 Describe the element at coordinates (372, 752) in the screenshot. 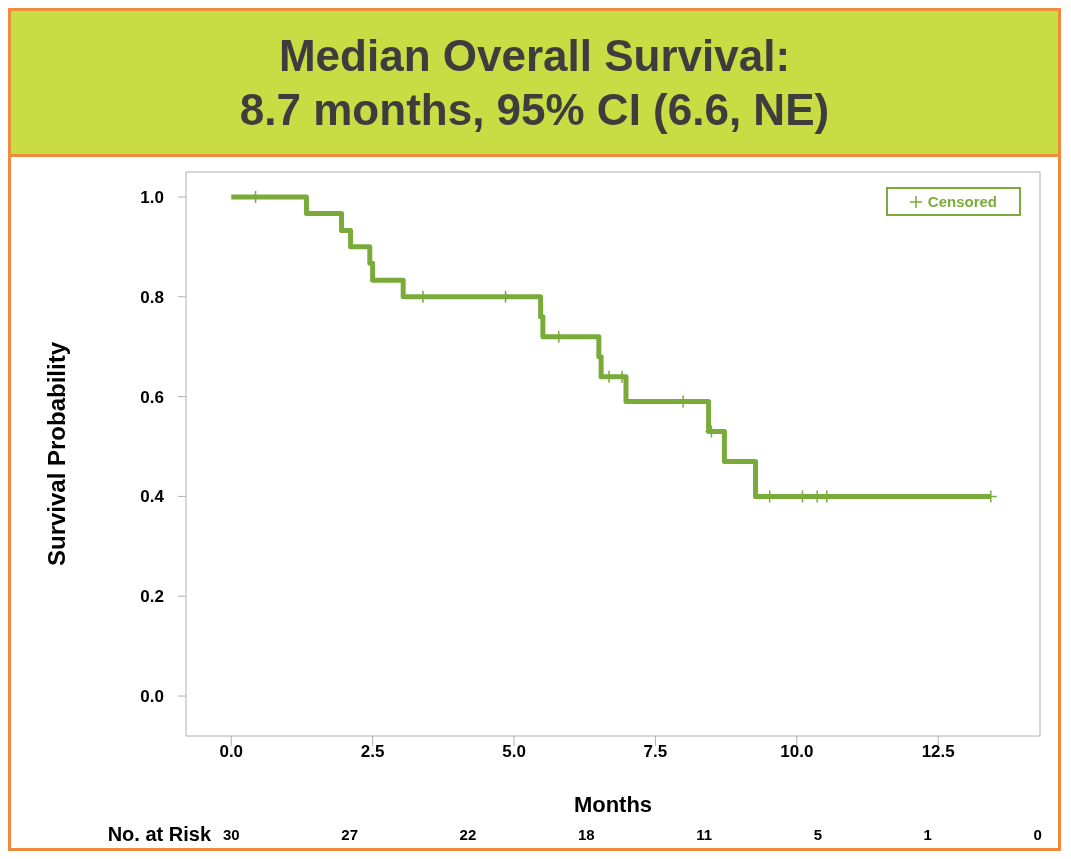

I see `x-tick-label: 2.5` at that location.